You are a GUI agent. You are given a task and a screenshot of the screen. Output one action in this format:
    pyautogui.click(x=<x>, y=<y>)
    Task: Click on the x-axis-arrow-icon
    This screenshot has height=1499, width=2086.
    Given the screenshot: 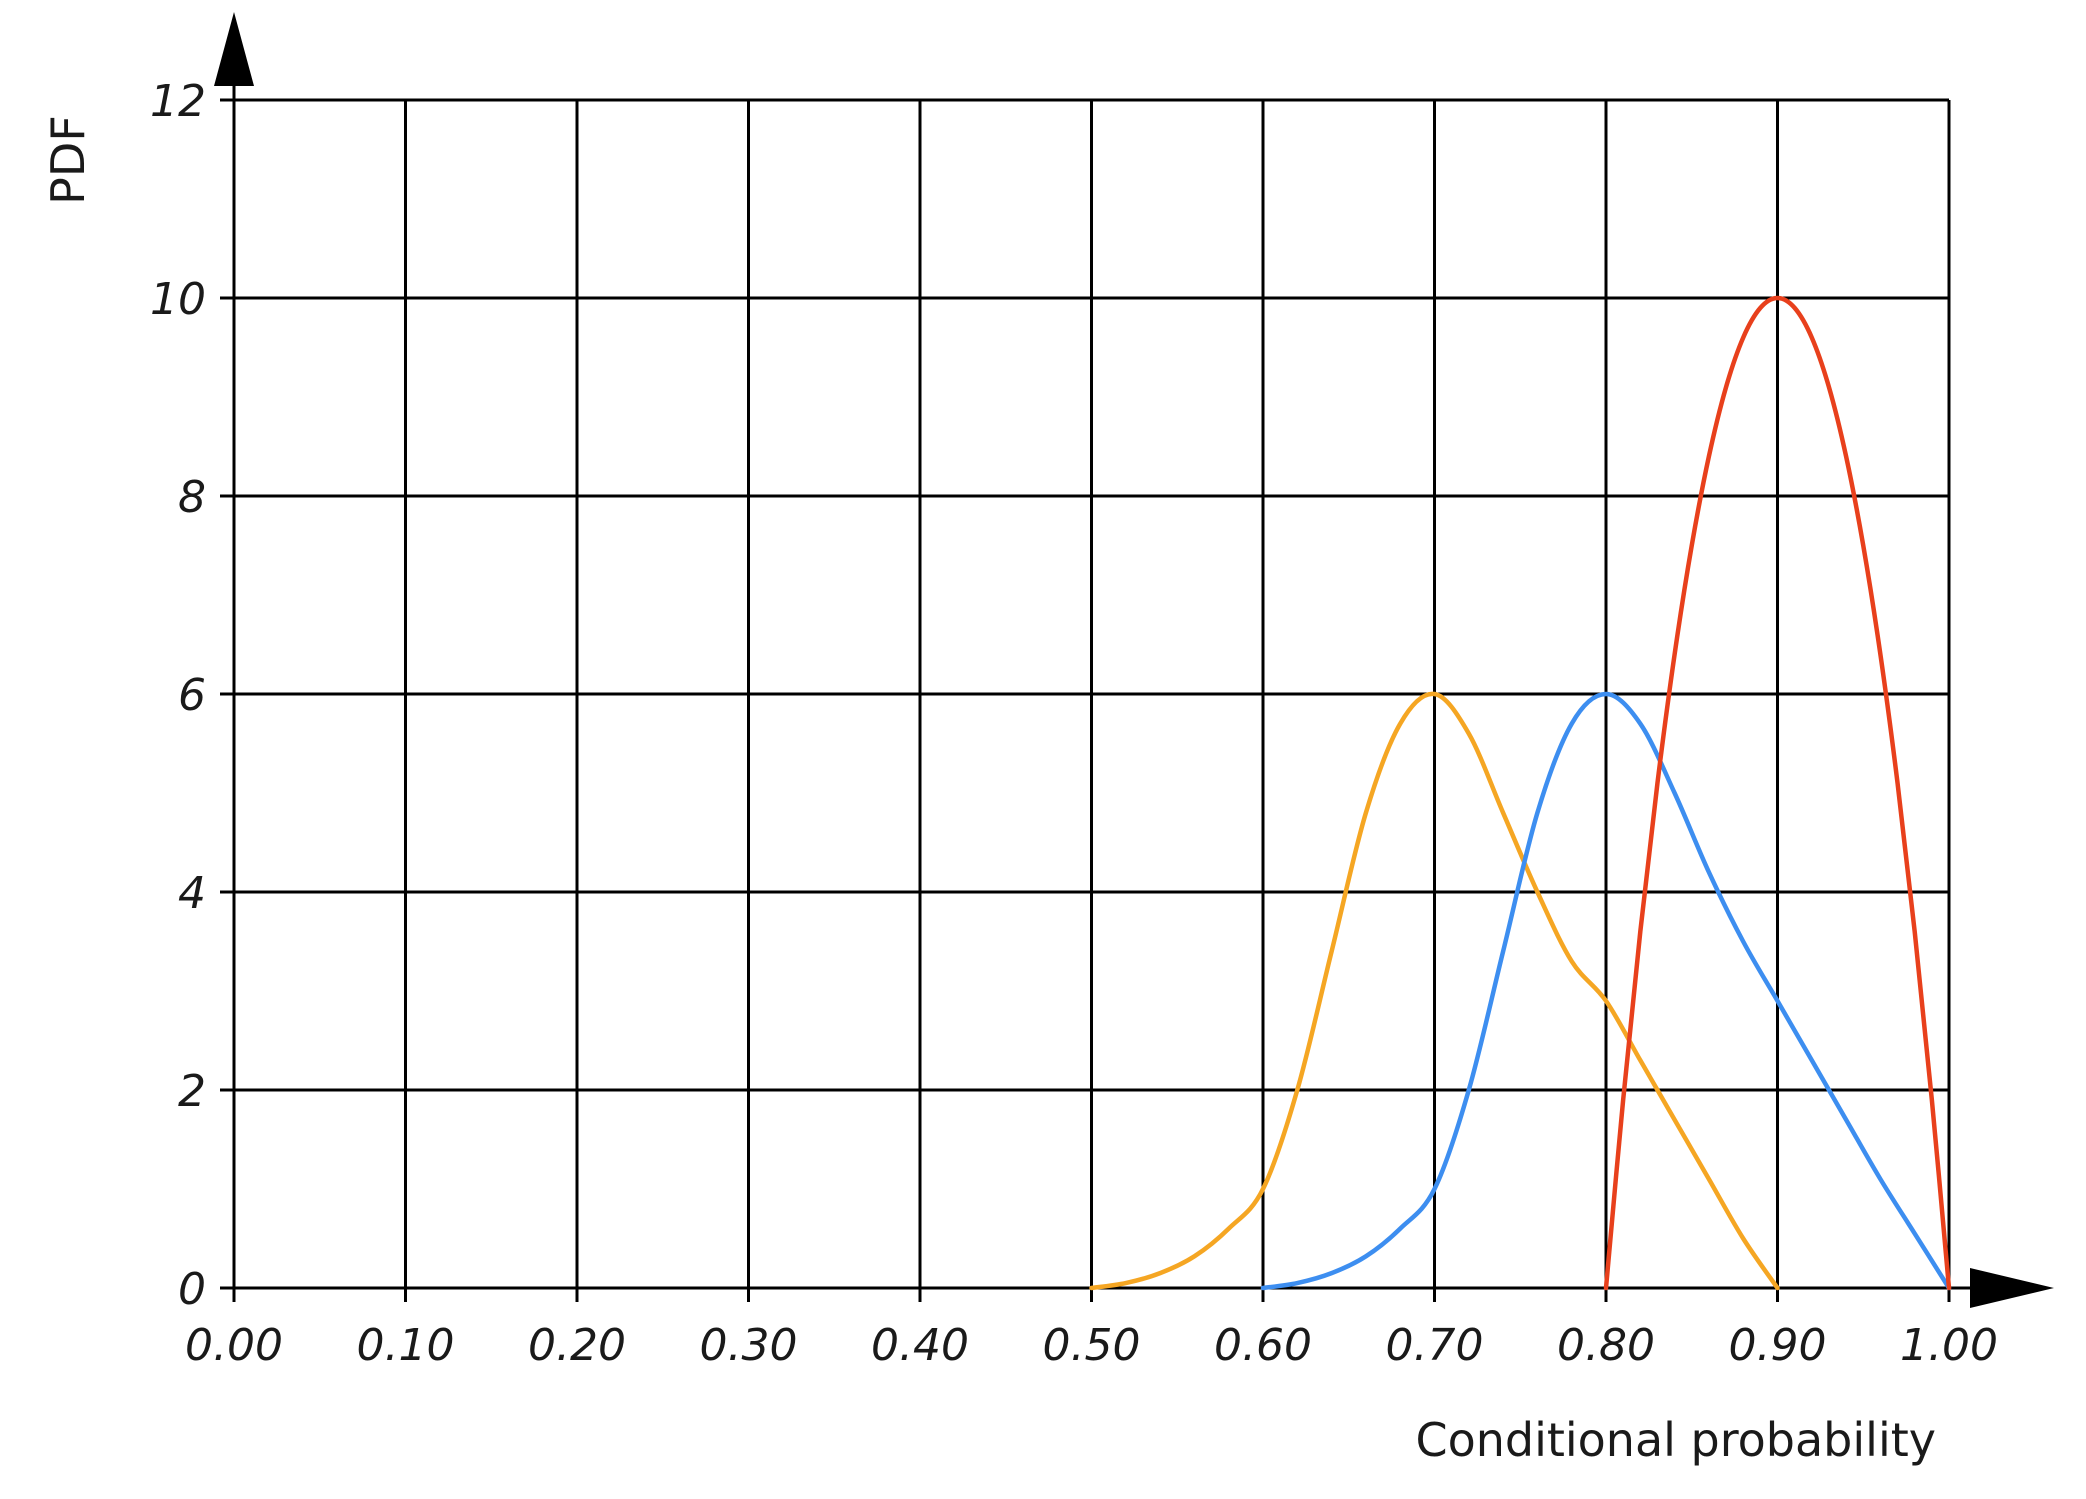 What is the action you would take?
    pyautogui.click(x=2012, y=1288)
    